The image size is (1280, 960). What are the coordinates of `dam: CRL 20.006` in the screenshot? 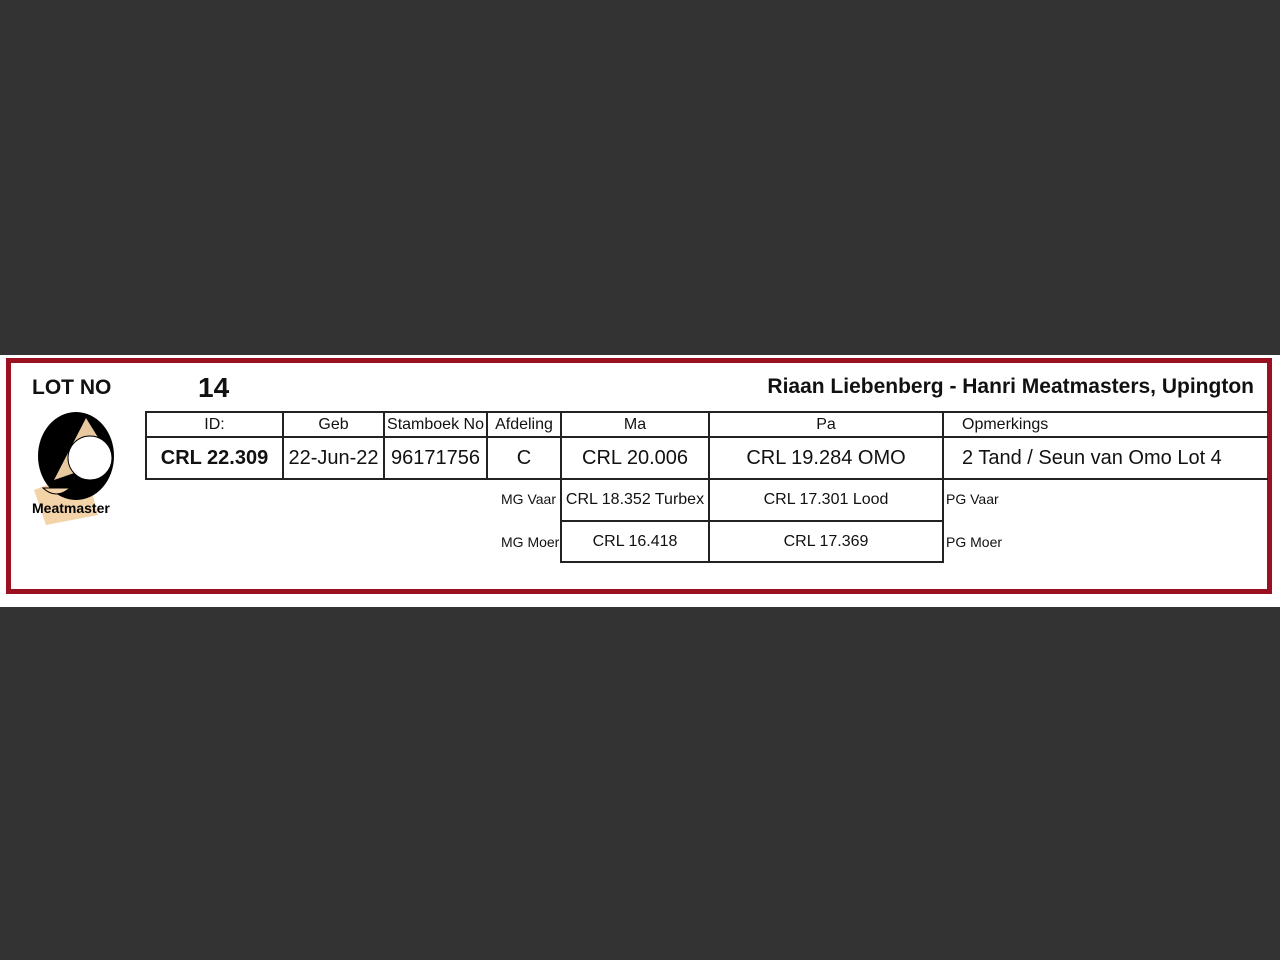 It's located at (635, 458).